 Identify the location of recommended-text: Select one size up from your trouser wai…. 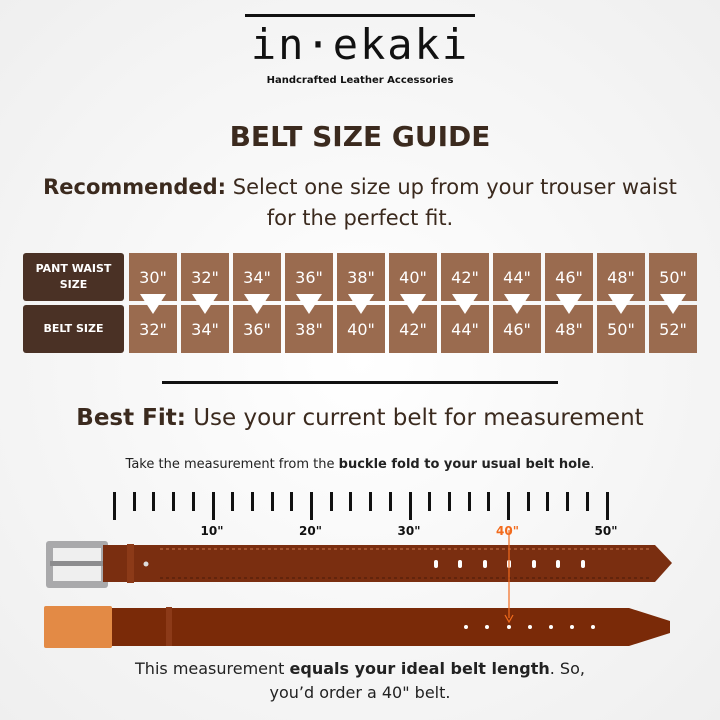
(454, 202).